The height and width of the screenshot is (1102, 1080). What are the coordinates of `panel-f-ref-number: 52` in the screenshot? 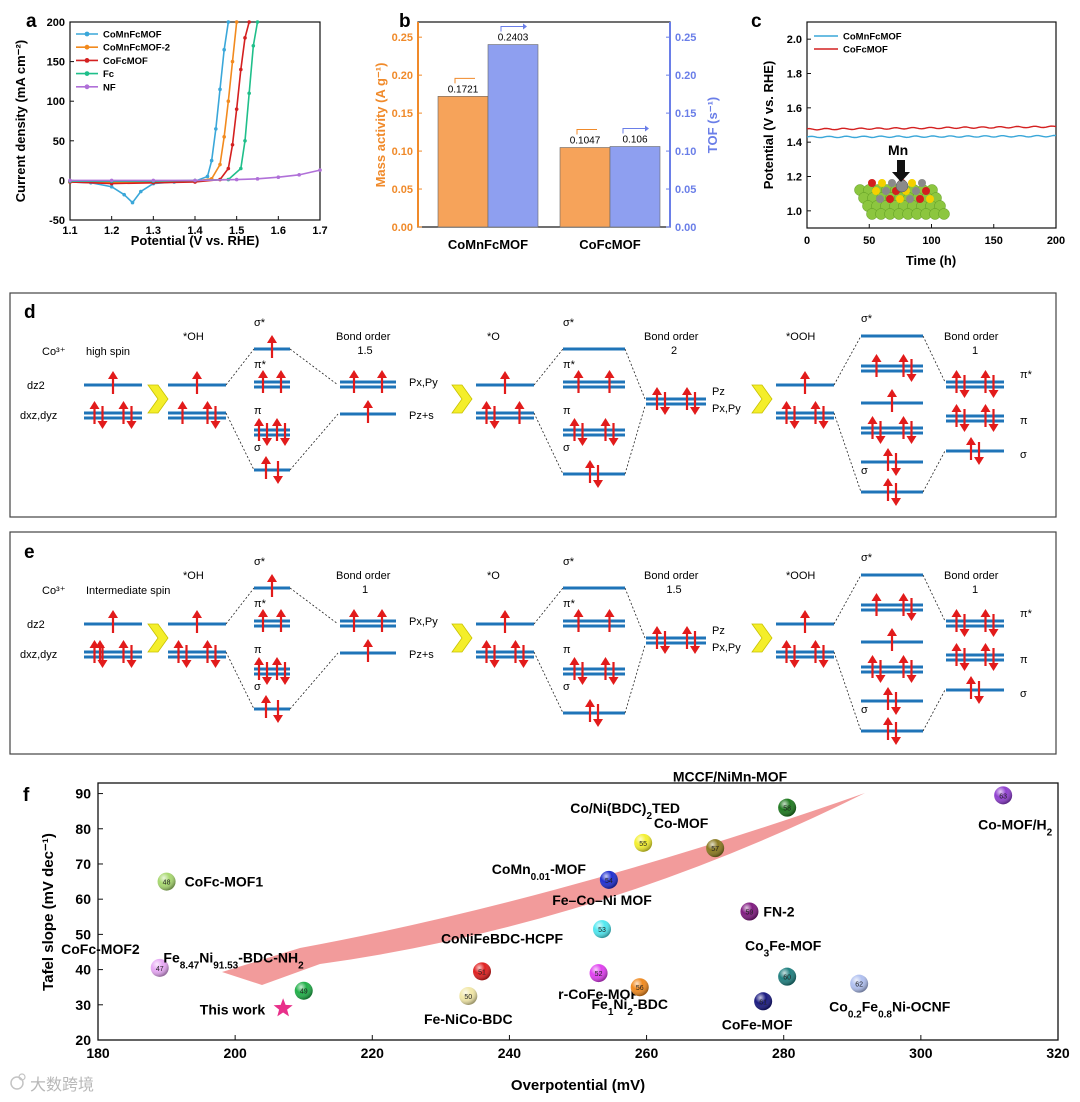 It's located at (599, 974).